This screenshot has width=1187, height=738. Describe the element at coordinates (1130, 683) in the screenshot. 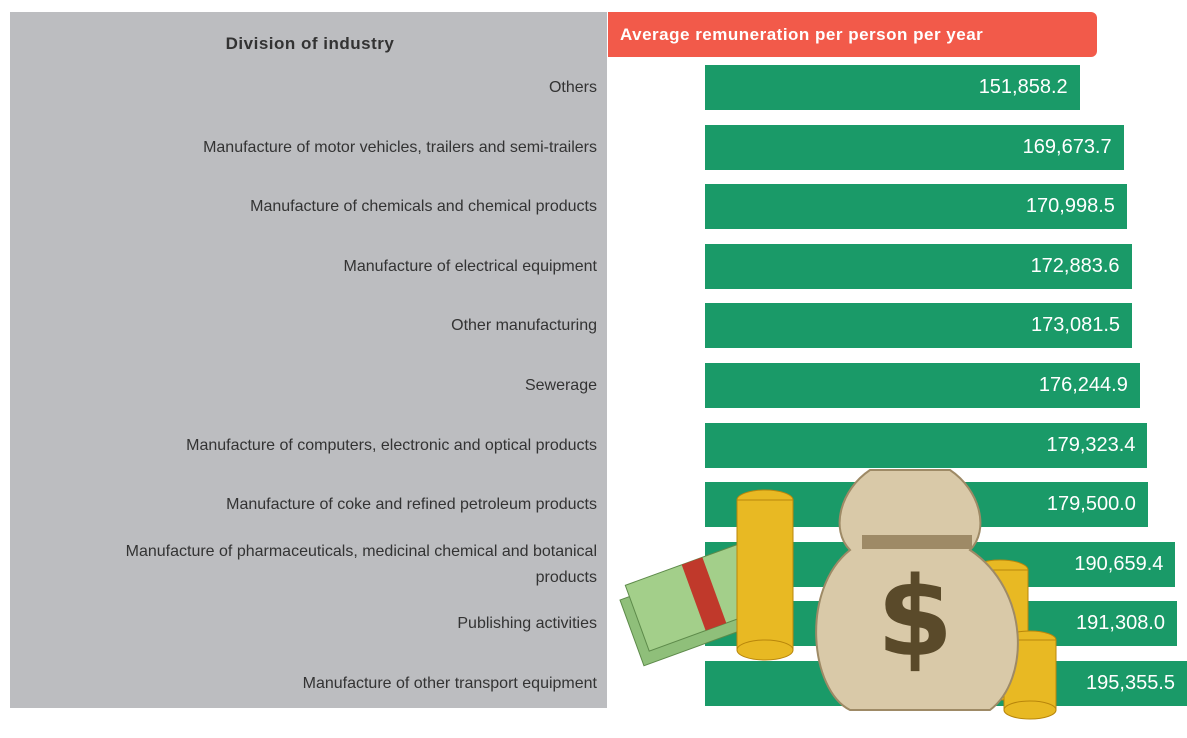

I see `value-label: 195,355.5` at that location.